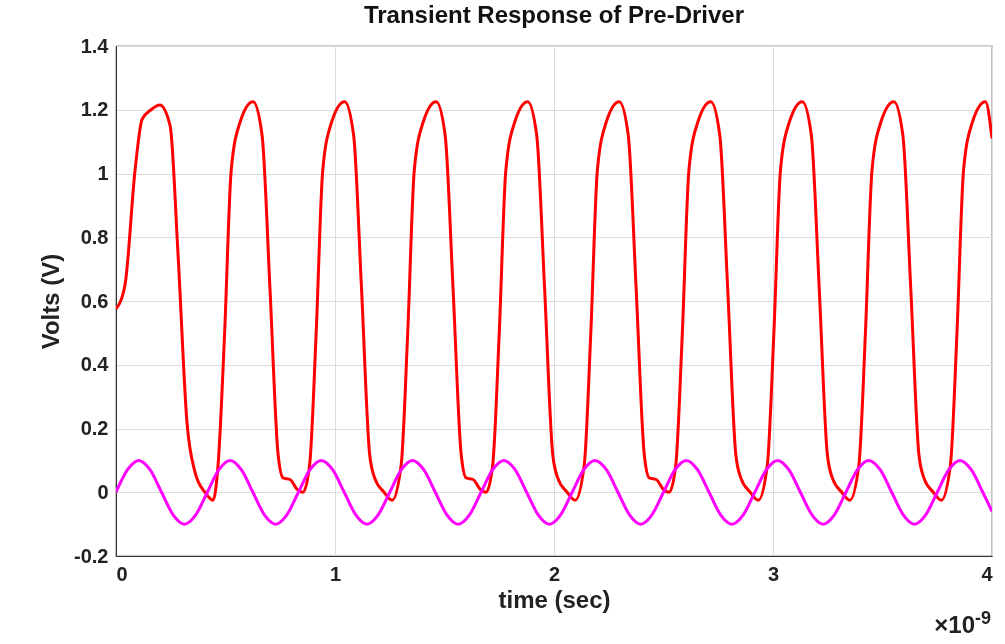  What do you see at coordinates (554, 492) in the screenshot?
I see `line-series` at bounding box center [554, 492].